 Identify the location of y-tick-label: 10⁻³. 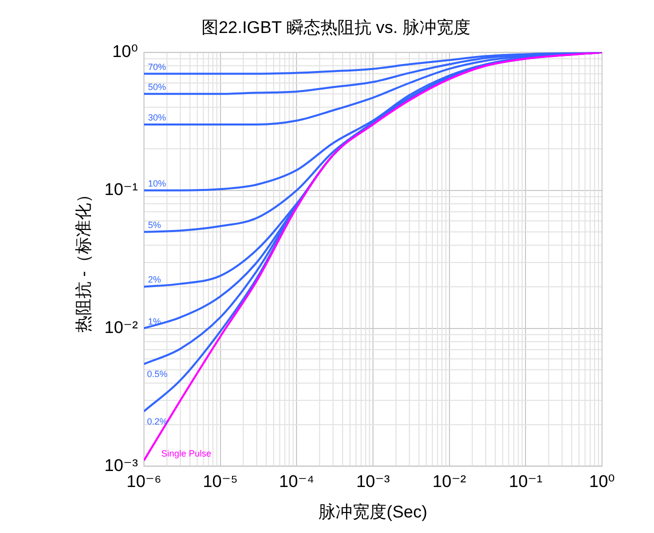
(121, 465).